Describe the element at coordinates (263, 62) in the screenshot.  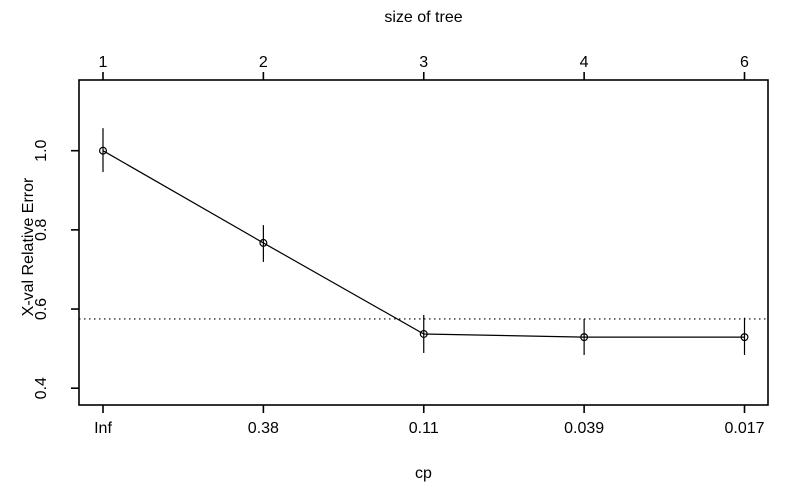
I see `top-axis-tick-label: 2` at that location.